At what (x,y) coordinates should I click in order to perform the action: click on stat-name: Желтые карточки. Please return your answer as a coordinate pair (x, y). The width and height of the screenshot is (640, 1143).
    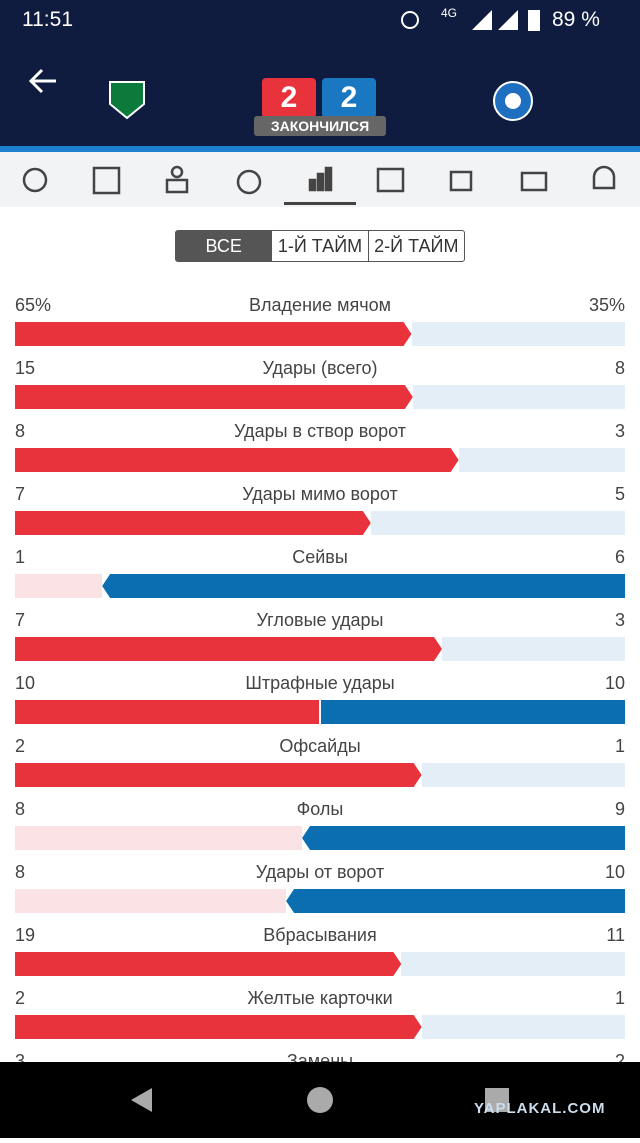
    Looking at the image, I should click on (320, 998).